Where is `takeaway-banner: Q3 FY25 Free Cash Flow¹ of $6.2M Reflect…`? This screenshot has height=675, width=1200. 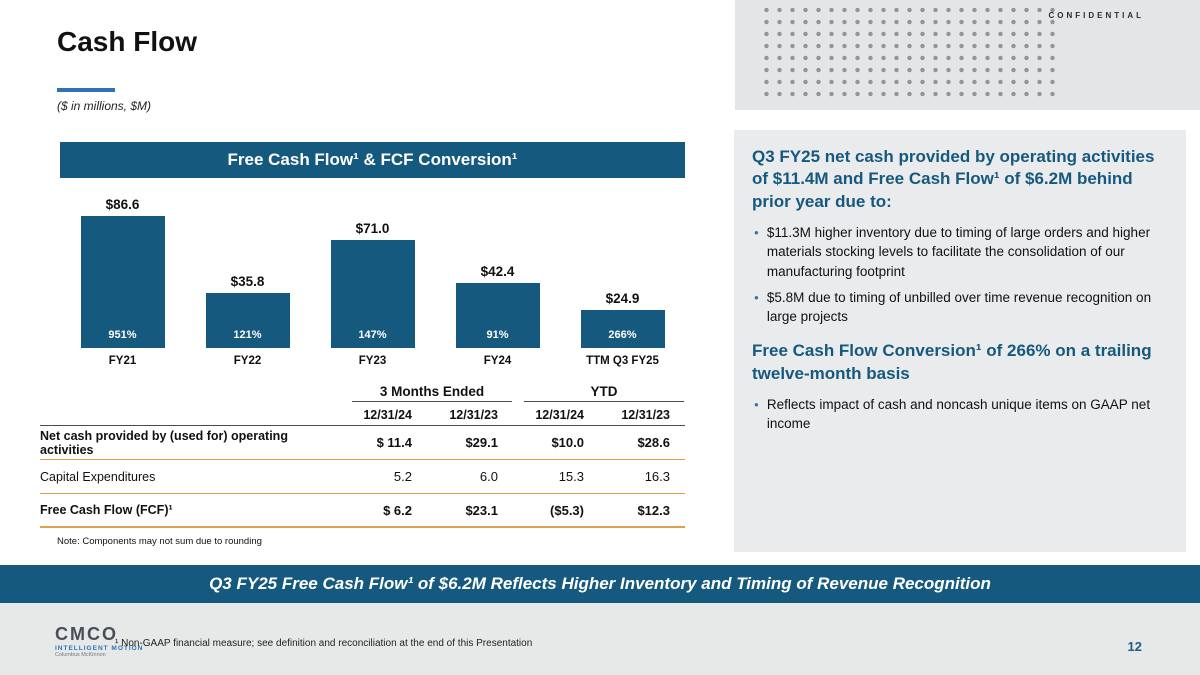
takeaway-banner: Q3 FY25 Free Cash Flow¹ of $6.2M Reflect… is located at coordinates (600, 584).